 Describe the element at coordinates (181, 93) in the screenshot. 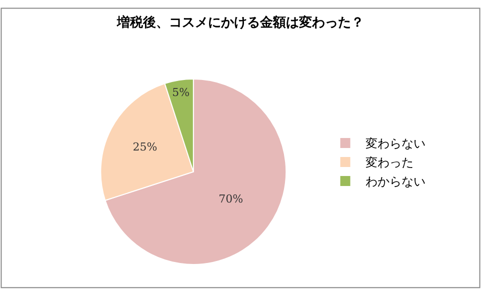

I see `data-label: 5%` at that location.